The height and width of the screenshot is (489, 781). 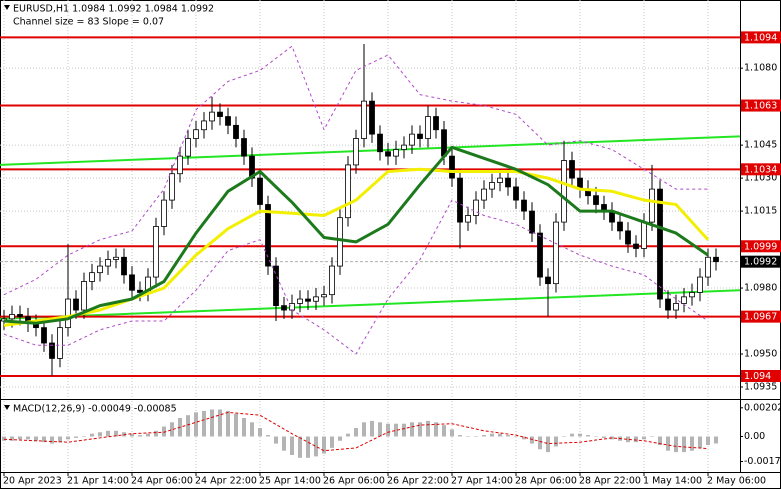 What do you see at coordinates (7, 7) in the screenshot?
I see `symbol-icon` at bounding box center [7, 7].